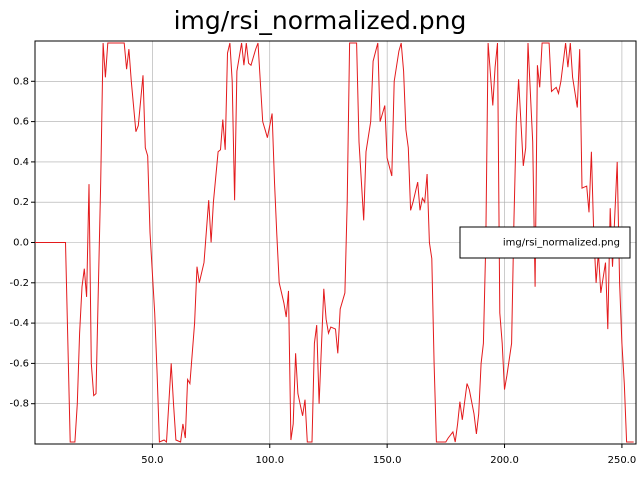 The width and height of the screenshot is (640, 480). I want to click on x-tick-label: 50.0, so click(152, 460).